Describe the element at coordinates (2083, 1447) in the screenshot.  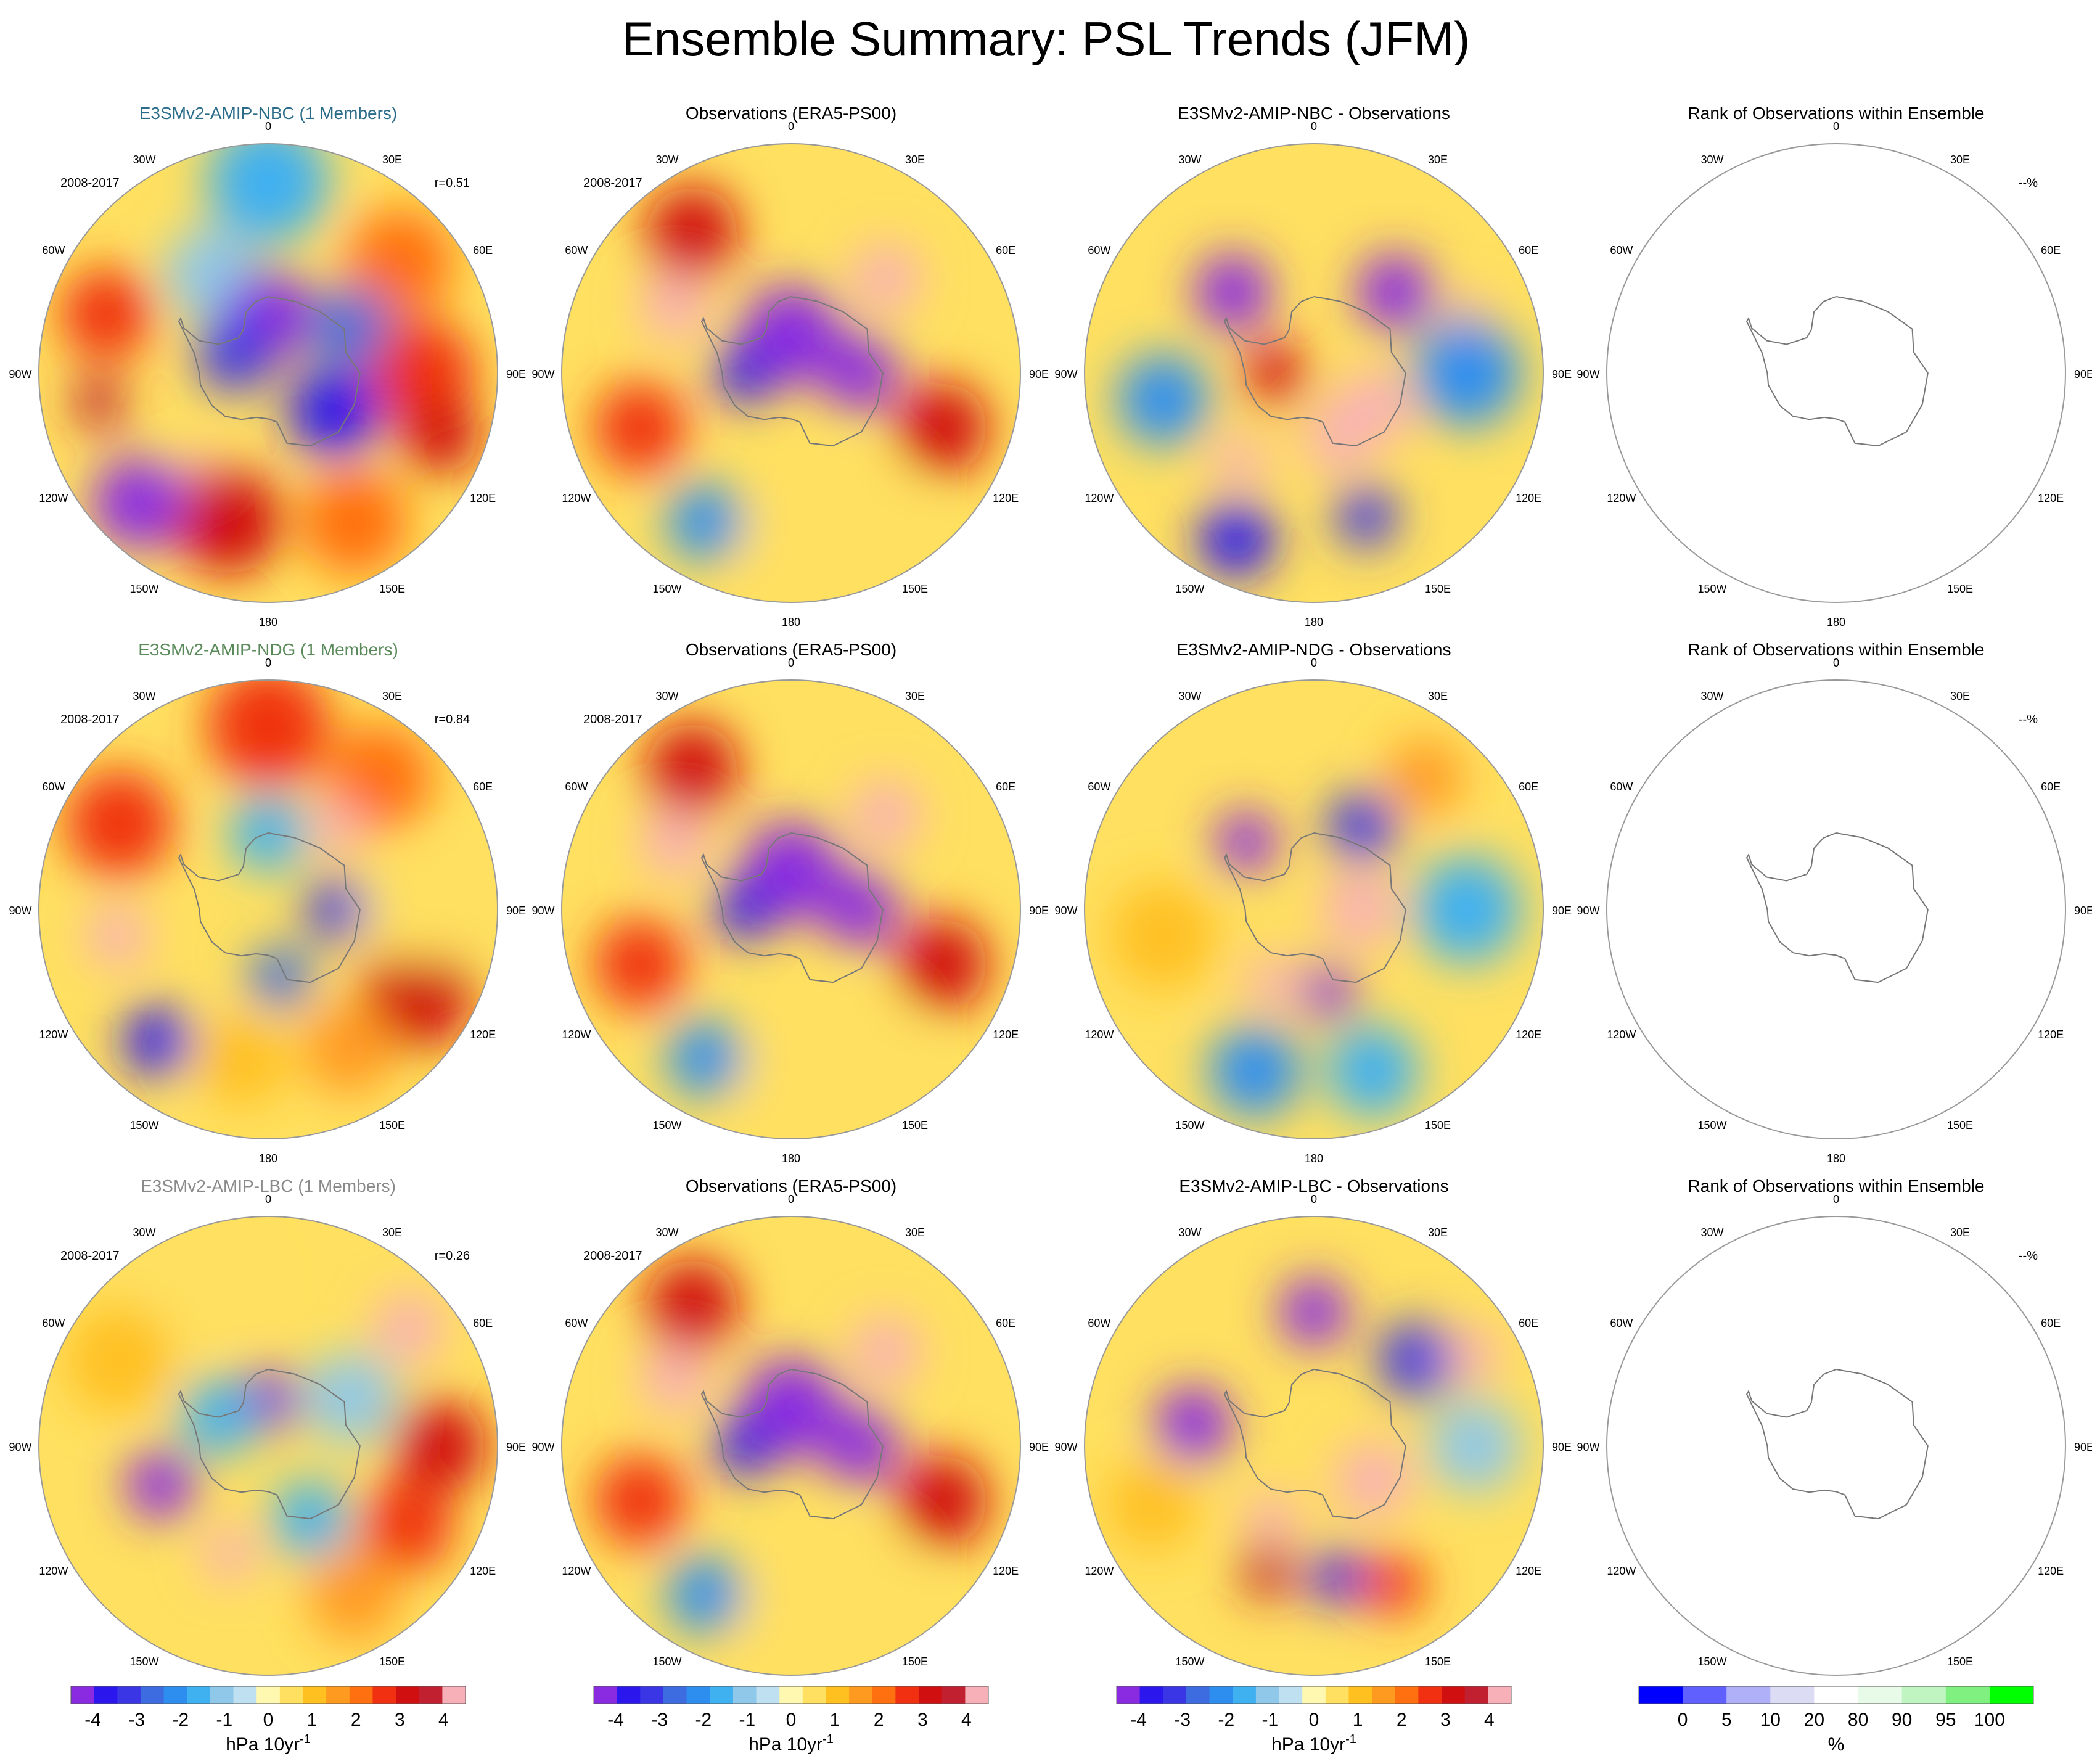
I see `lon-label: 90E` at that location.